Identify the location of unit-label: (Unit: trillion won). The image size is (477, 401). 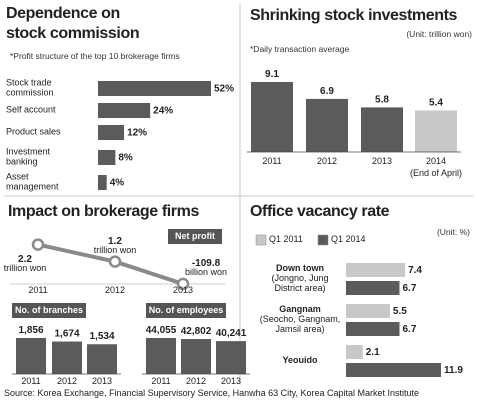
(439, 34).